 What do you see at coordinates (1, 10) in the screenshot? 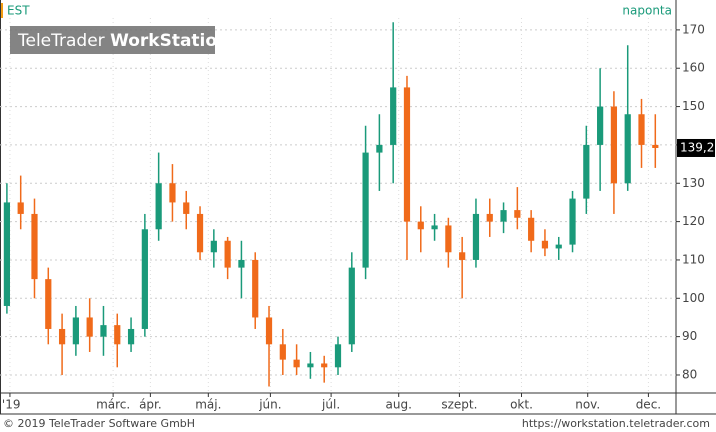
I see `symbol-marker` at bounding box center [1, 10].